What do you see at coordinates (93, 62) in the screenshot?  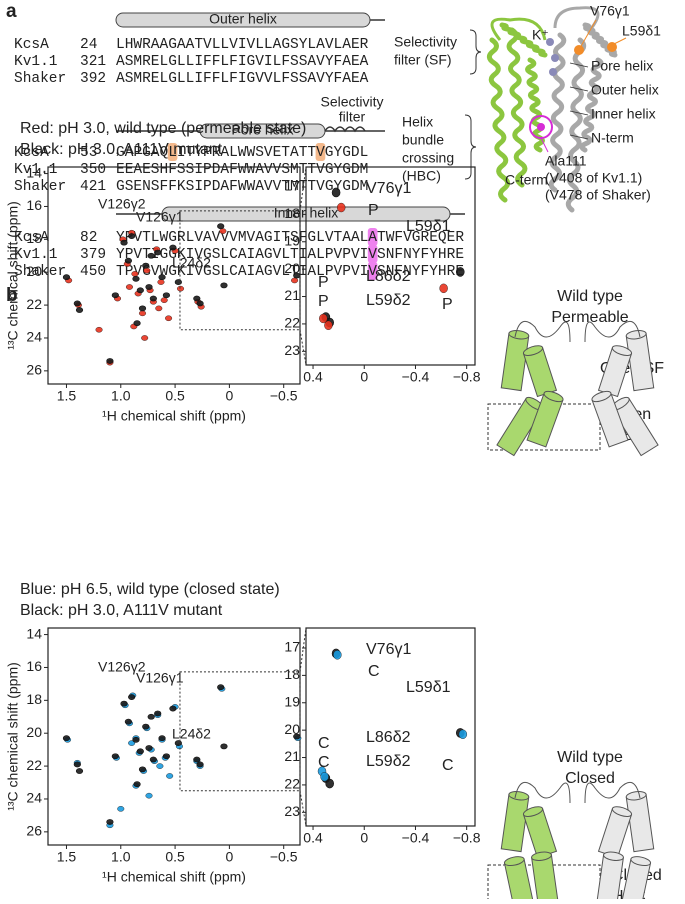 I see `residue-start: 321` at bounding box center [93, 62].